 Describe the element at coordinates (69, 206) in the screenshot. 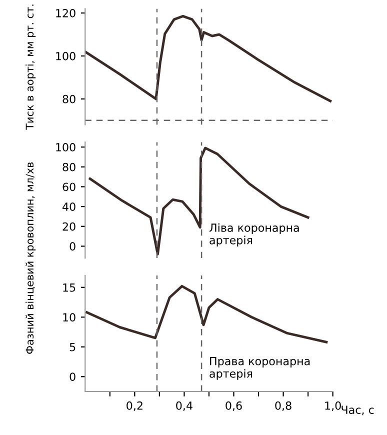

I see `y-tick-label: 40` at that location.